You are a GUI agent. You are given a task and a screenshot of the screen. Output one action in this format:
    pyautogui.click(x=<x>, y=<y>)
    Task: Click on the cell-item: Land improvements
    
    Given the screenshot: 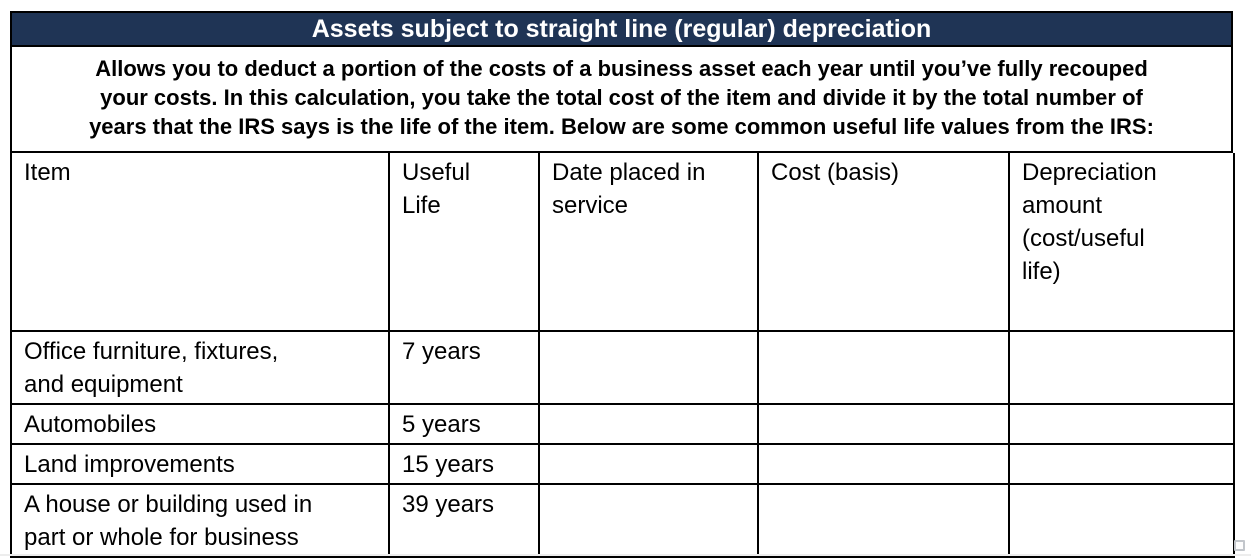 What is the action you would take?
    pyautogui.click(x=200, y=464)
    